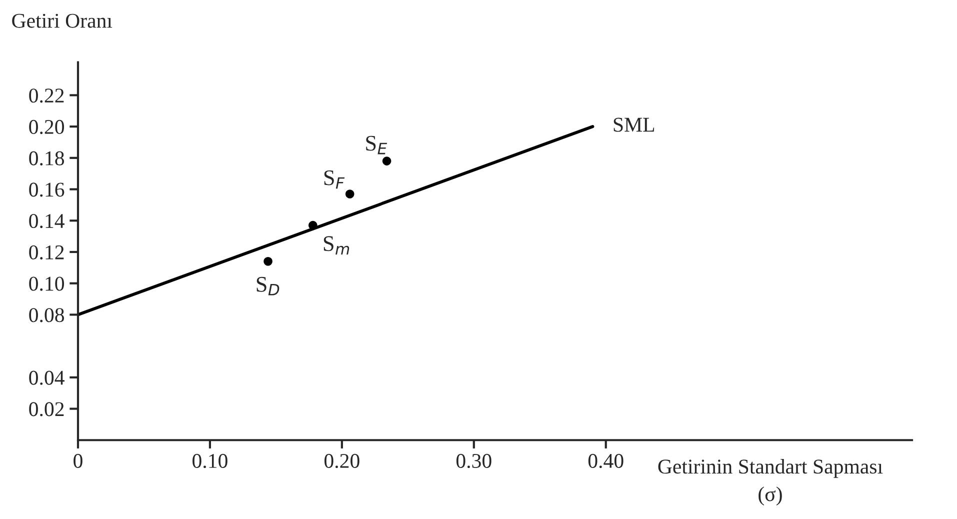 The width and height of the screenshot is (957, 519). What do you see at coordinates (46, 283) in the screenshot?
I see `y-tick-label: 0.10` at bounding box center [46, 283].